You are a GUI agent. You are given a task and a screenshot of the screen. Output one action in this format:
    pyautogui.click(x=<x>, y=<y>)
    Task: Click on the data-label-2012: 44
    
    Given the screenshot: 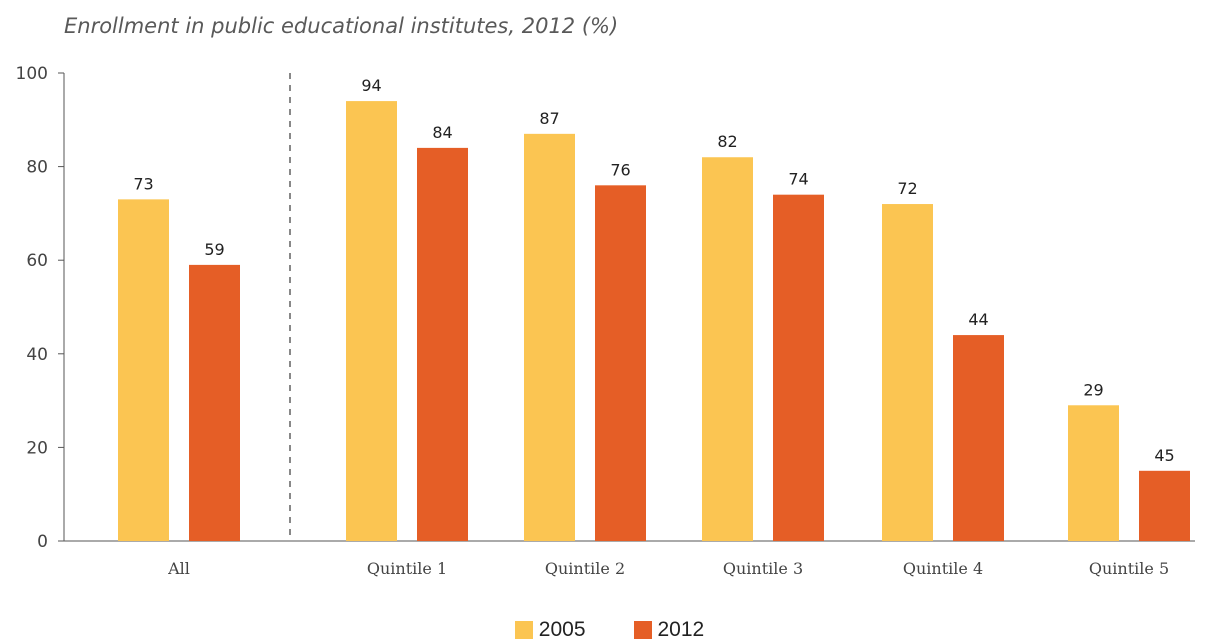 What is the action you would take?
    pyautogui.click(x=978, y=319)
    